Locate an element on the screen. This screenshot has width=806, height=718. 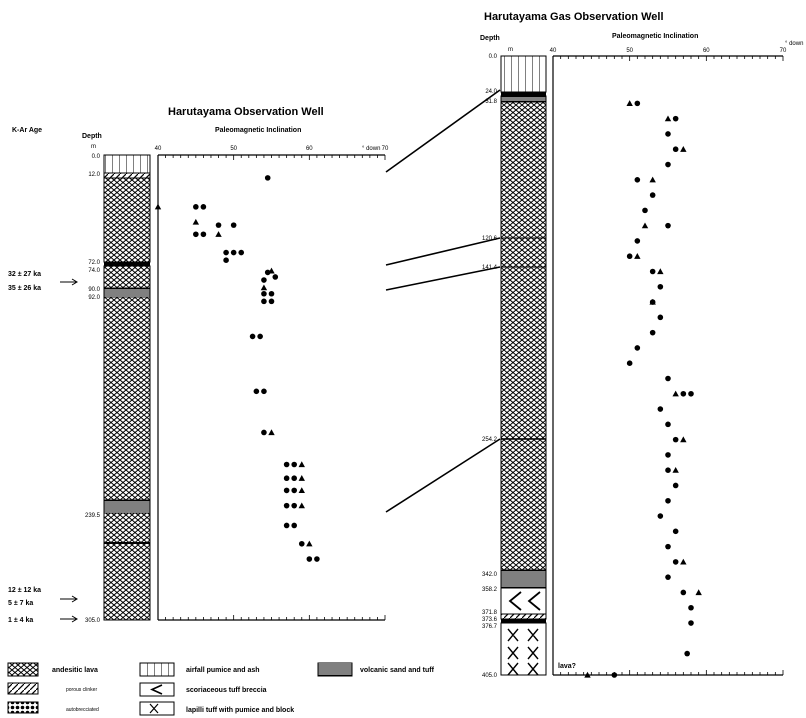
kar-age-label: K-Ar Age is located at coordinates (27, 130).